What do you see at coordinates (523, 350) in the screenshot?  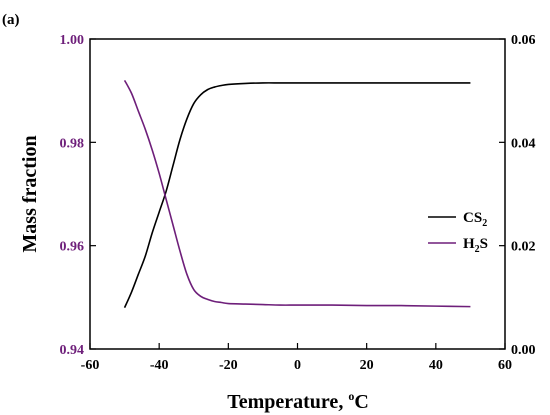 I see `y-right-tick-label: 0.00` at bounding box center [523, 350].